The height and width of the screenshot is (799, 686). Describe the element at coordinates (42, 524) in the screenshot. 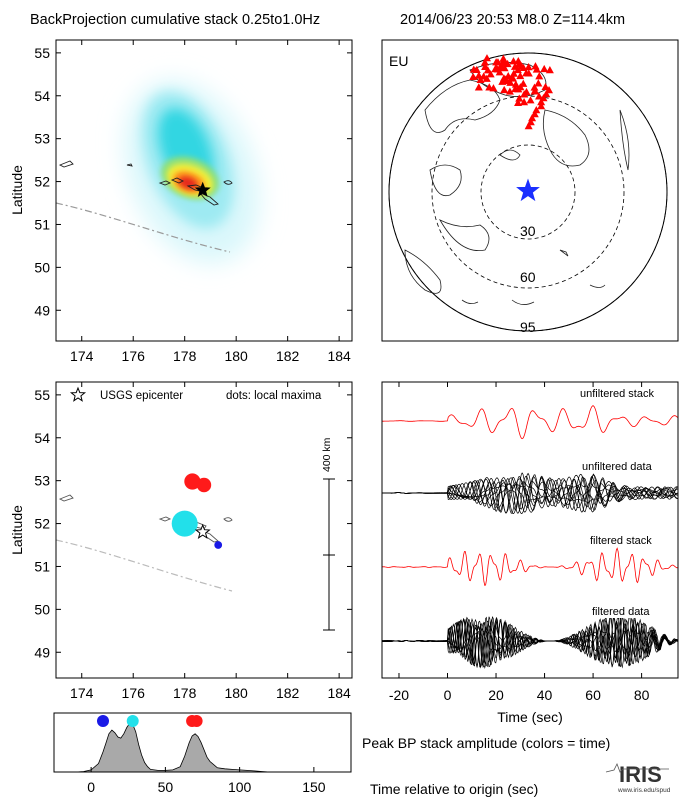

I see `y-tick-label: 52` at that location.